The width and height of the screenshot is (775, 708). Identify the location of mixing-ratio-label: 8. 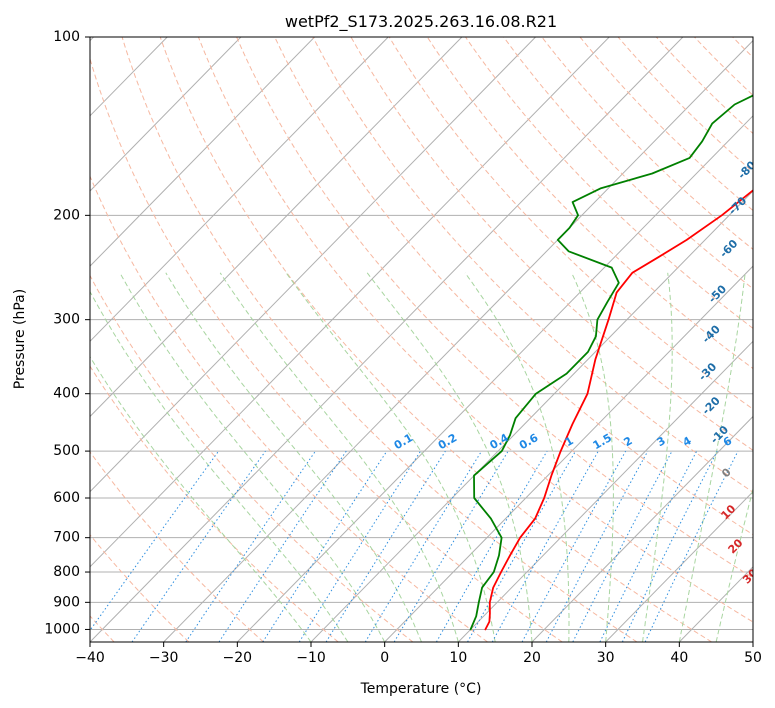
(756, 441).